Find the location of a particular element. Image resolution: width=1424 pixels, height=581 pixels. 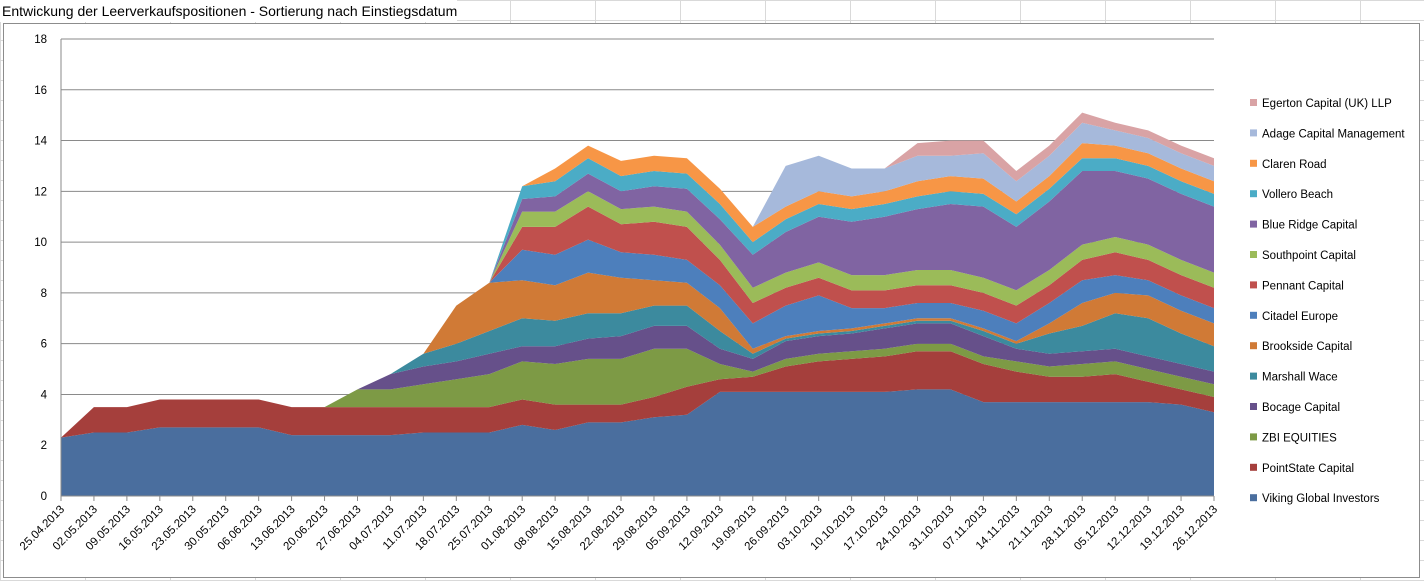

y-tick-label: 14 is located at coordinates (40, 142).